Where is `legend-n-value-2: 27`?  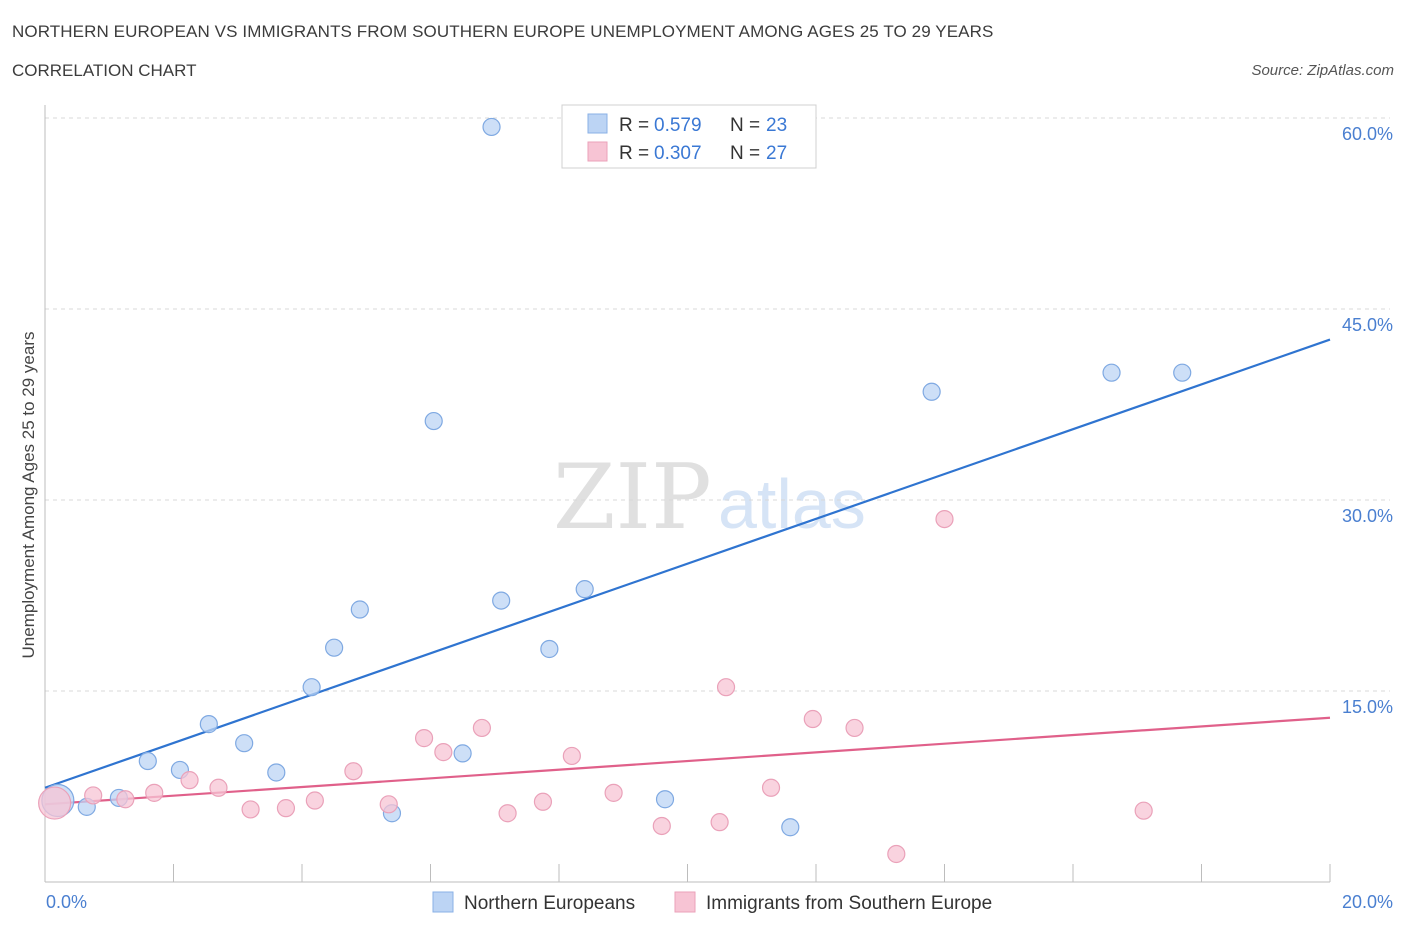
legend-n-value-2: 27 is located at coordinates (776, 153).